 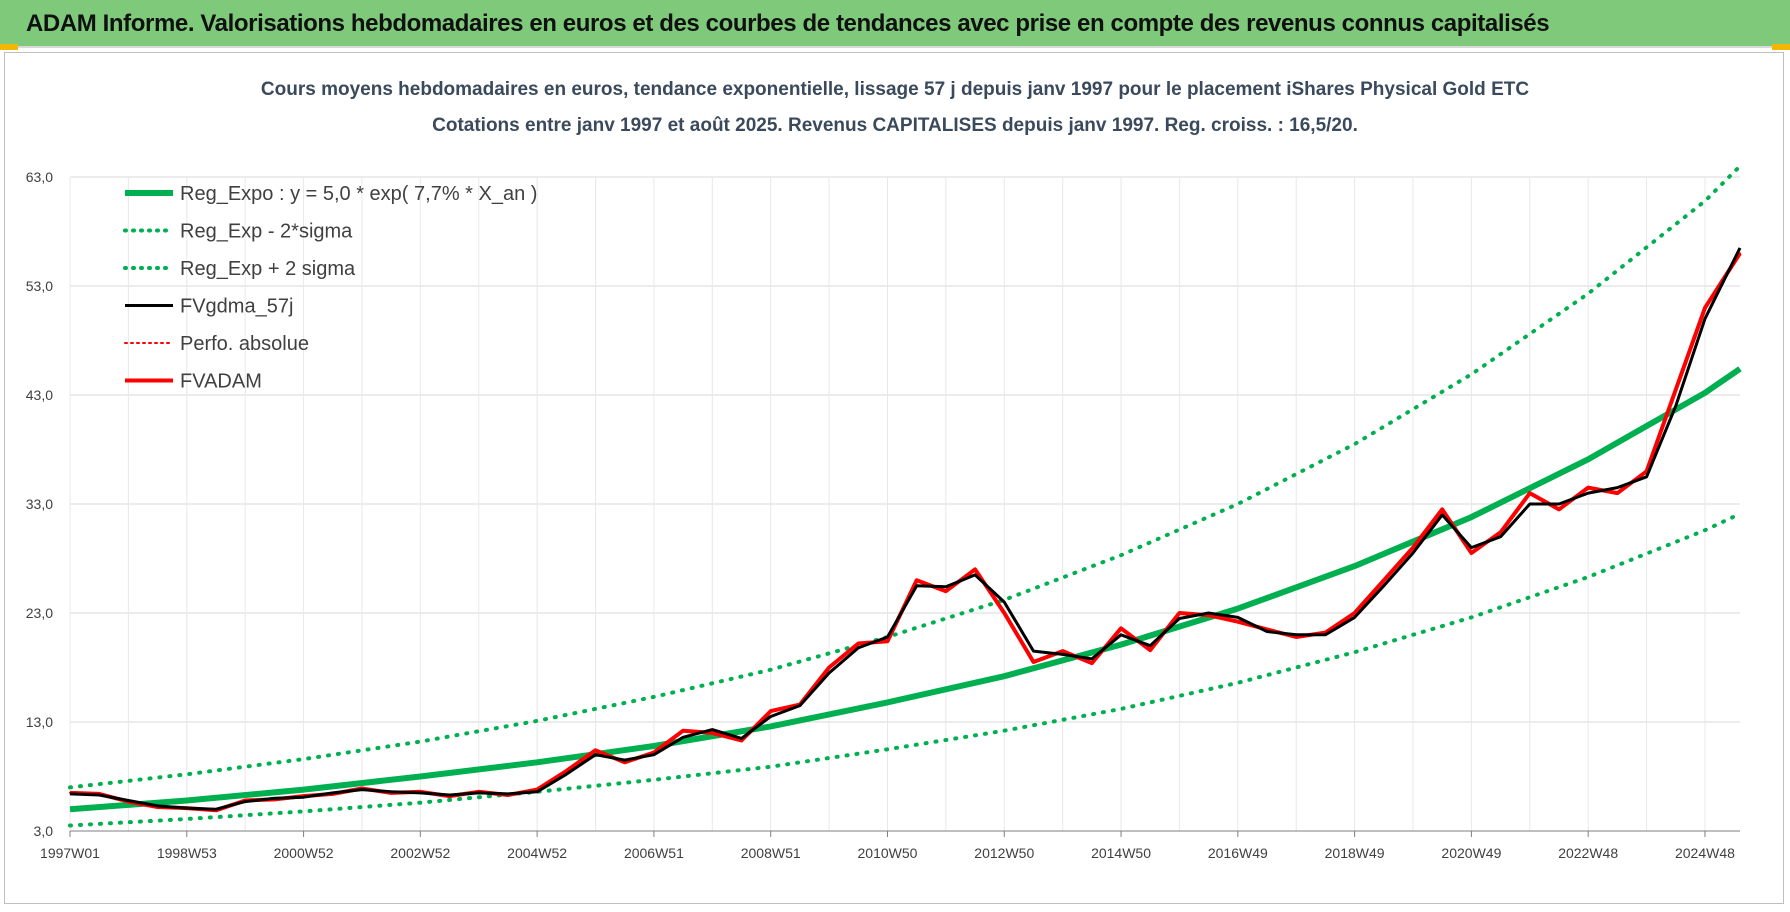 What do you see at coordinates (1781, 47) in the screenshot?
I see `corner-mark-top-right` at bounding box center [1781, 47].